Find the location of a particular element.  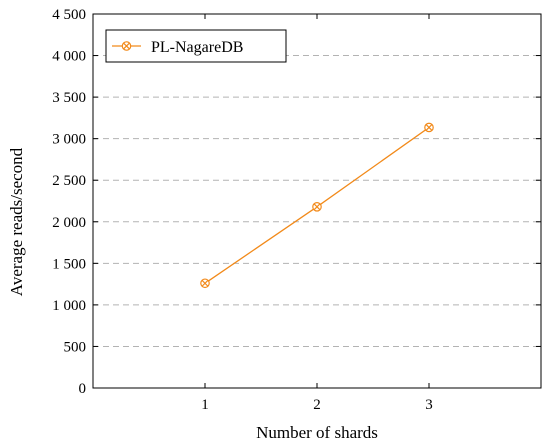

y-tick-label: 500 is located at coordinates (75, 347).